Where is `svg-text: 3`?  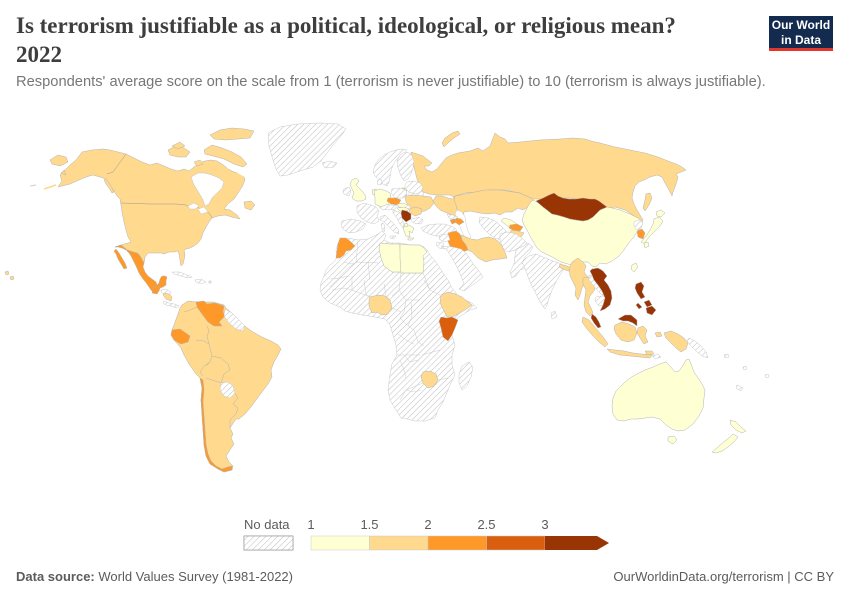
svg-text: 3 is located at coordinates (544, 524).